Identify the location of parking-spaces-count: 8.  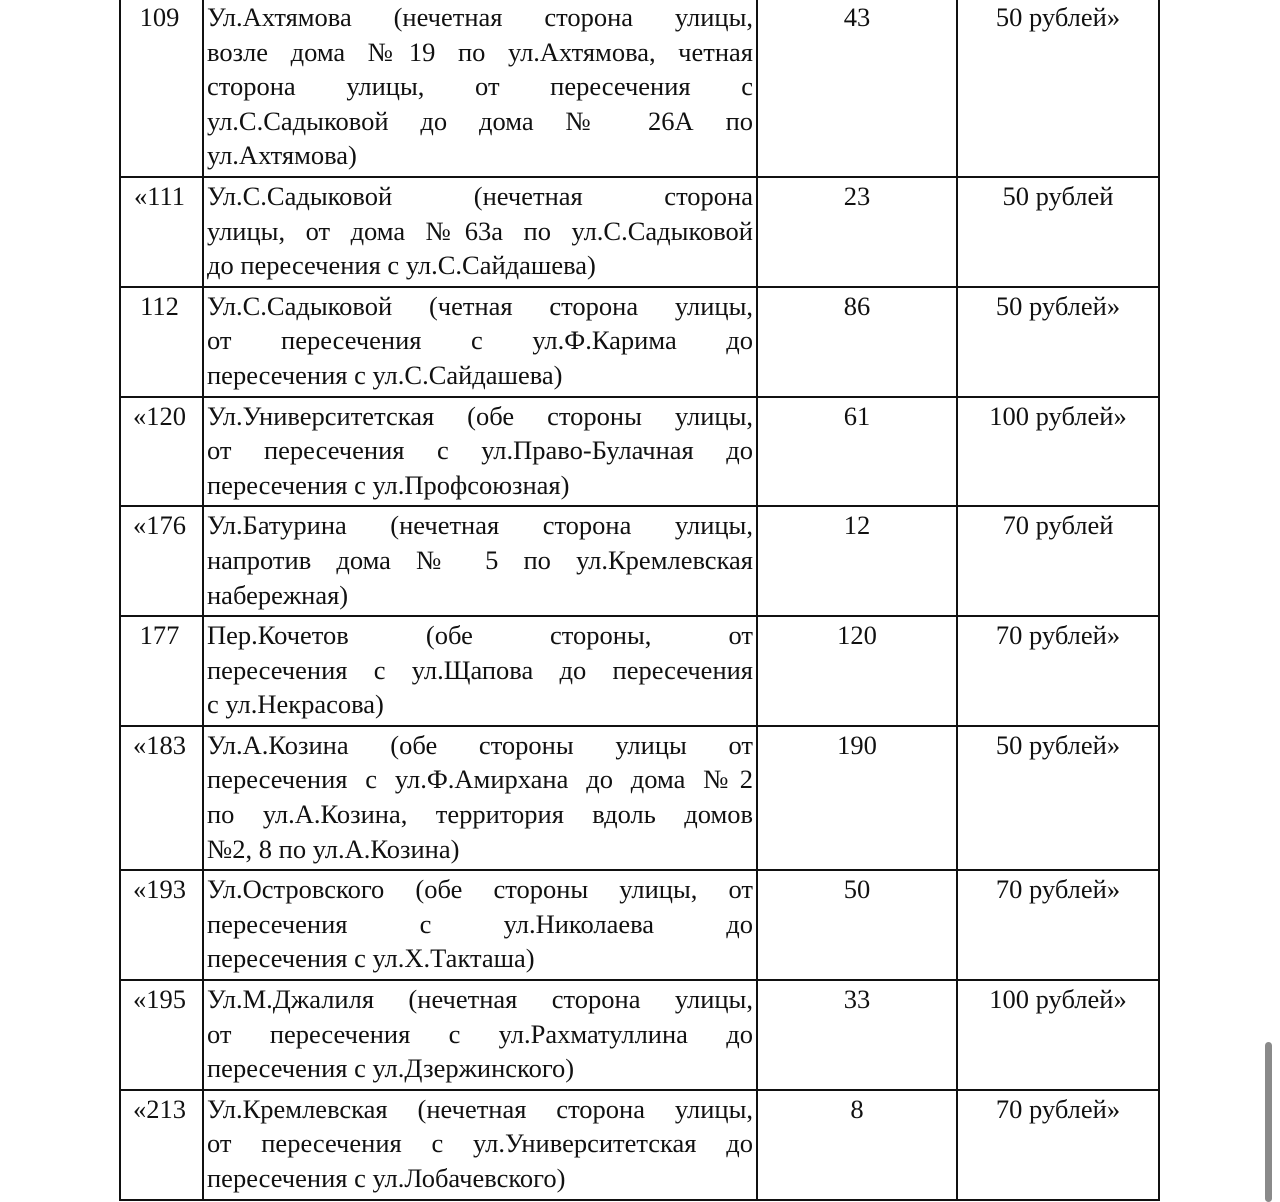
(857, 1145).